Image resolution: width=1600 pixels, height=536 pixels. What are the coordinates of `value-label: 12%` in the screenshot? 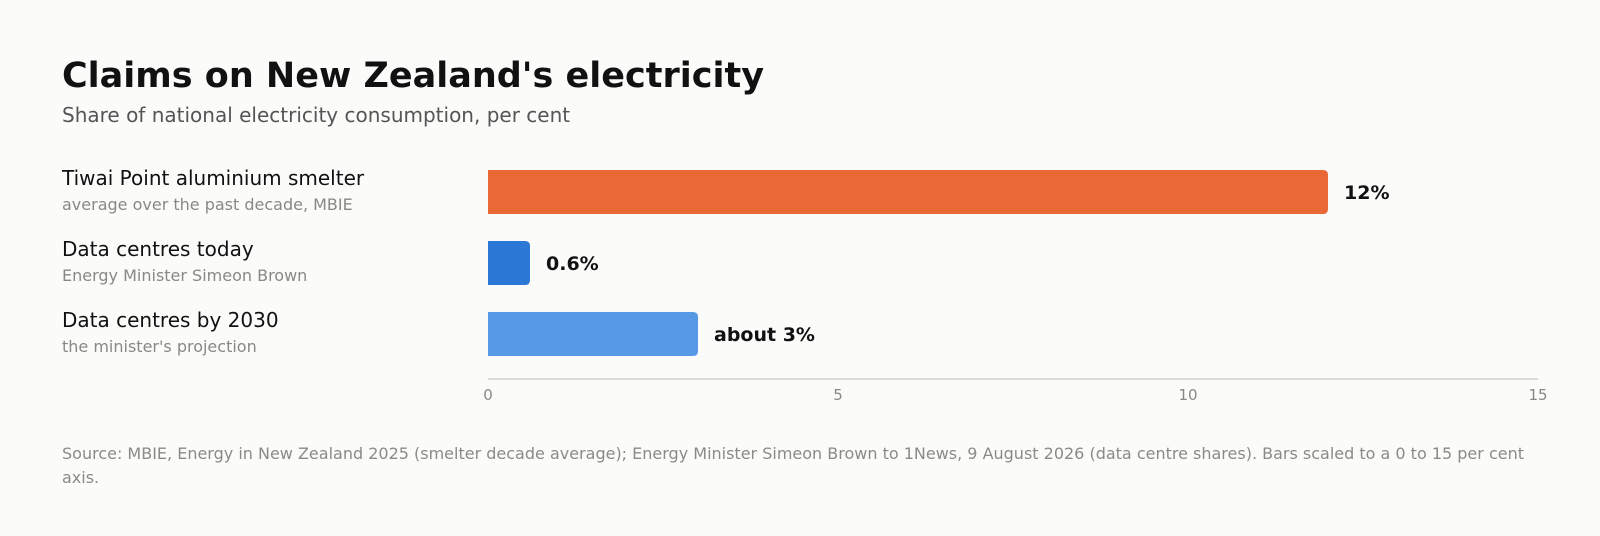 It's located at (1366, 193).